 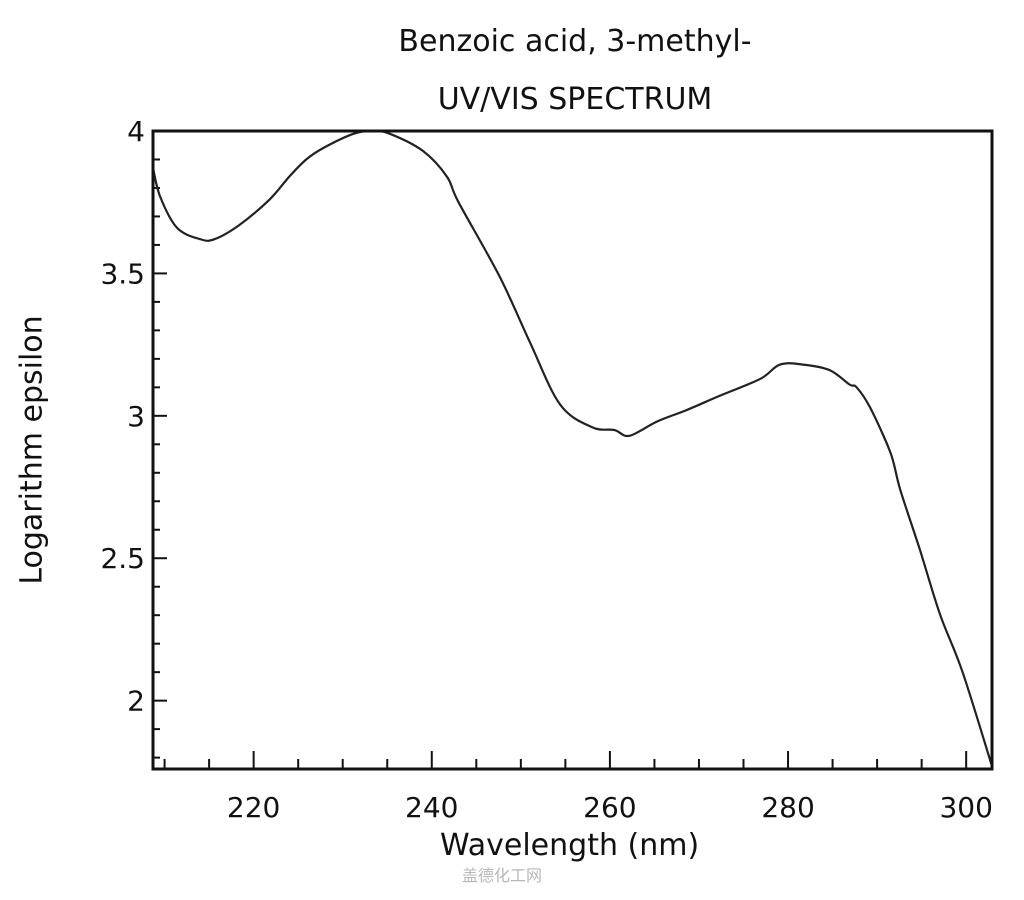 What do you see at coordinates (122, 558) in the screenshot?
I see `tick-label: 2.5` at bounding box center [122, 558].